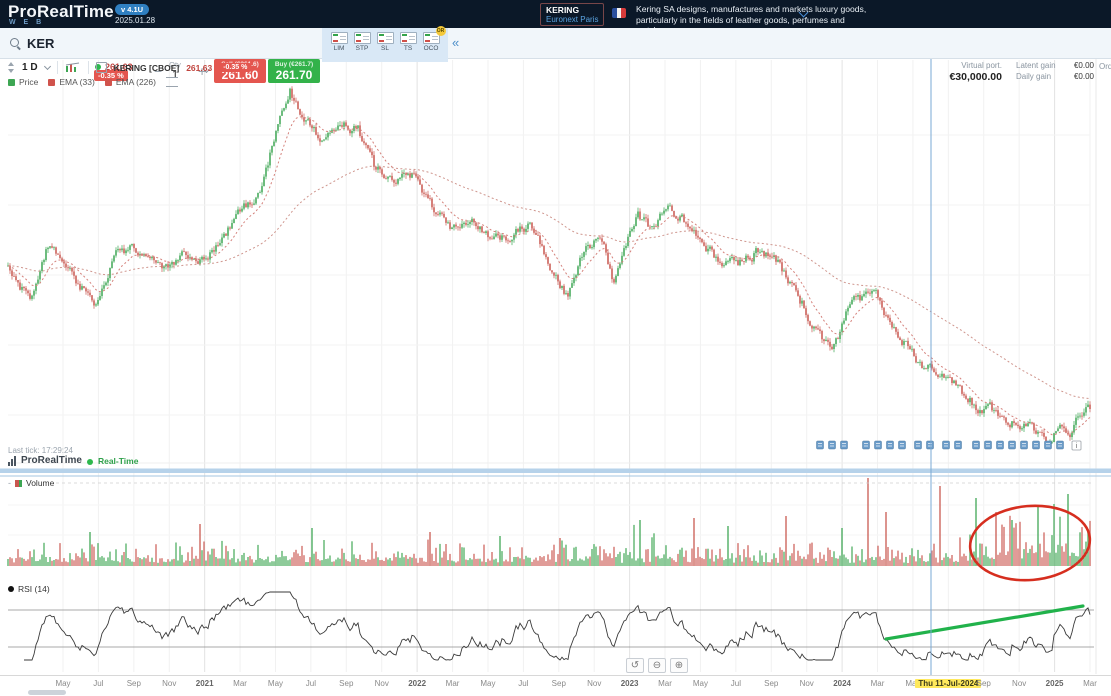  I want to click on chart-title-change-badge: -0.35 %, so click(235, 67).